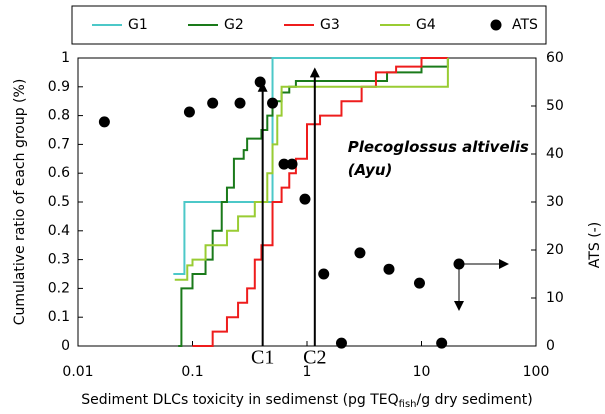  Describe the element at coordinates (138, 25) in the screenshot. I see `legend-label: G1` at that location.